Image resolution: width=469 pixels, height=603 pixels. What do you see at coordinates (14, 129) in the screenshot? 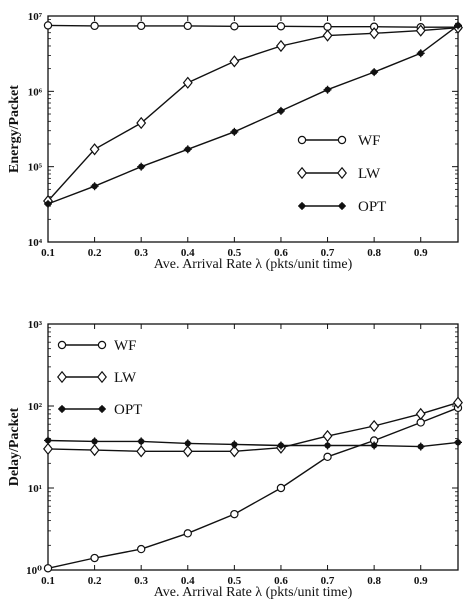
I see `y-axis-label: Energy/Packet` at bounding box center [14, 129].